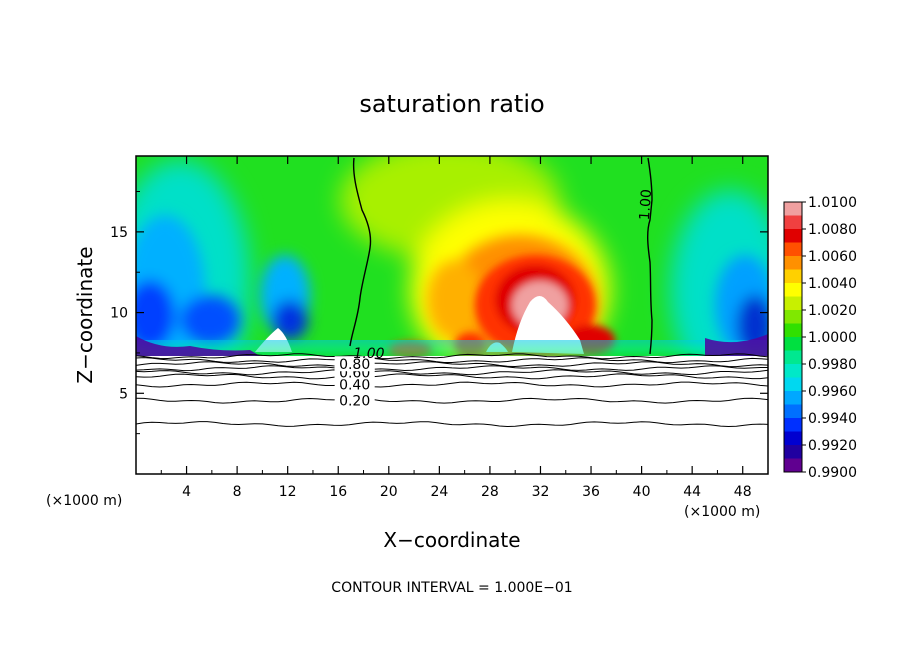 This screenshot has width=904, height=654. I want to click on colorbar-label: 1.0040, so click(832, 284).